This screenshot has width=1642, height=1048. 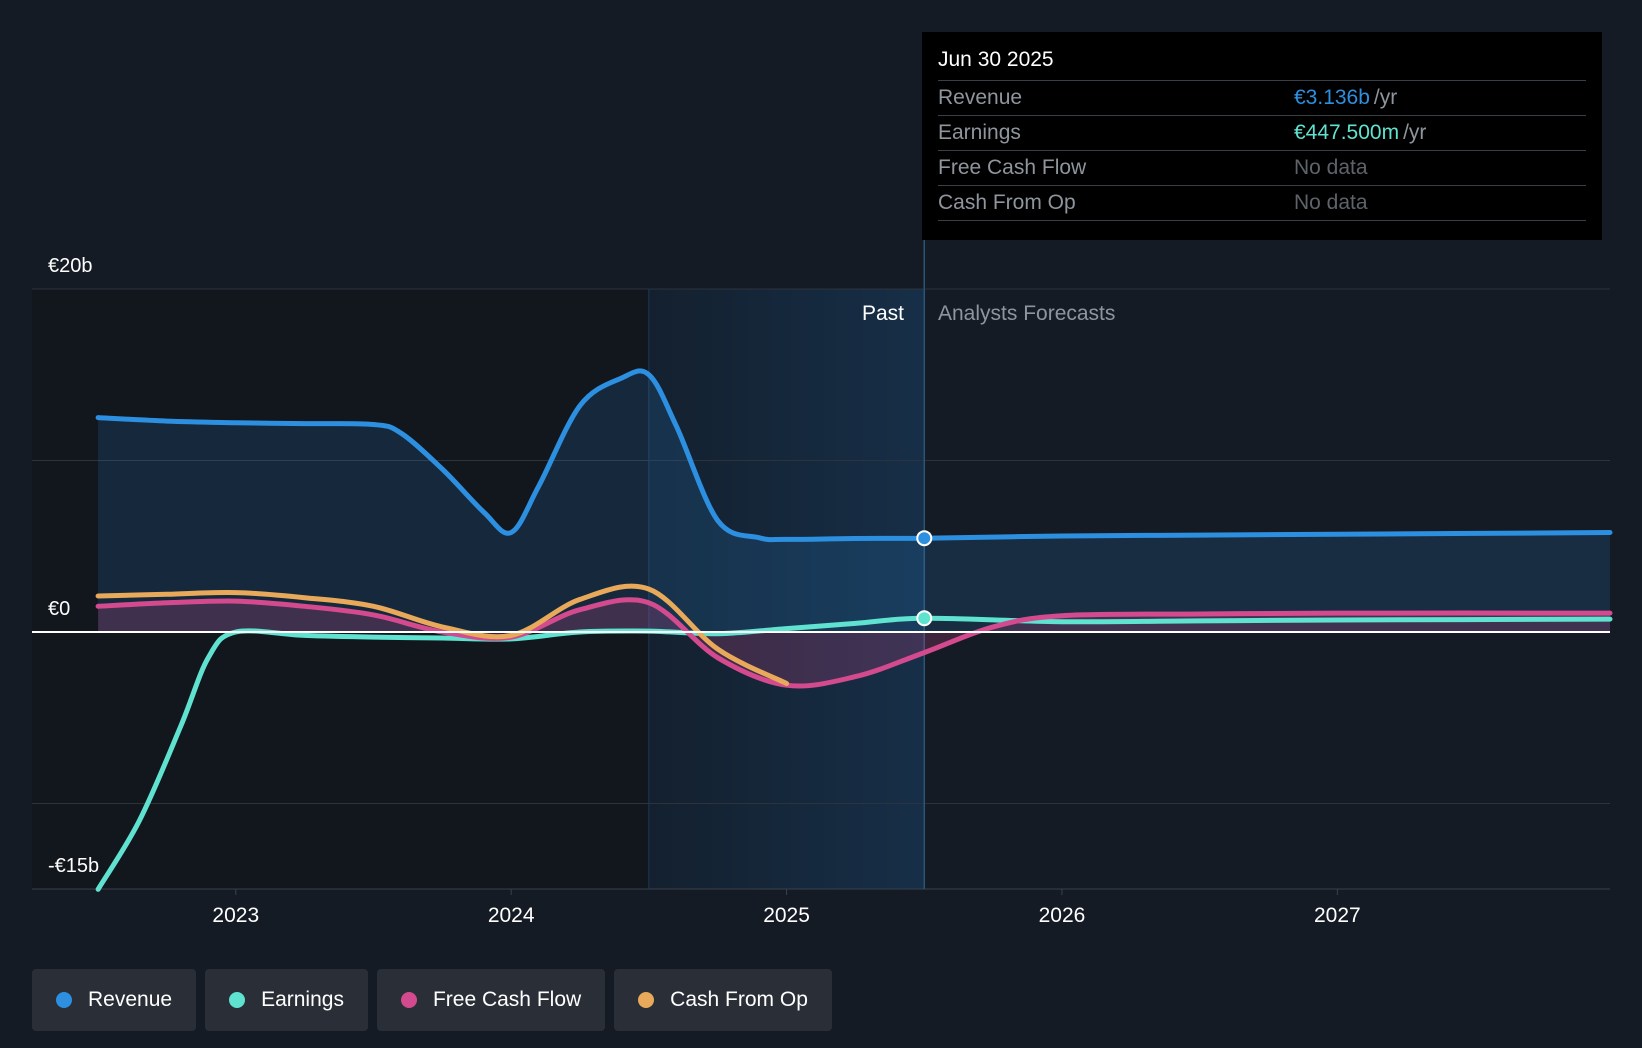 I want to click on legend-item-earnings: Earnings, so click(x=286, y=1000).